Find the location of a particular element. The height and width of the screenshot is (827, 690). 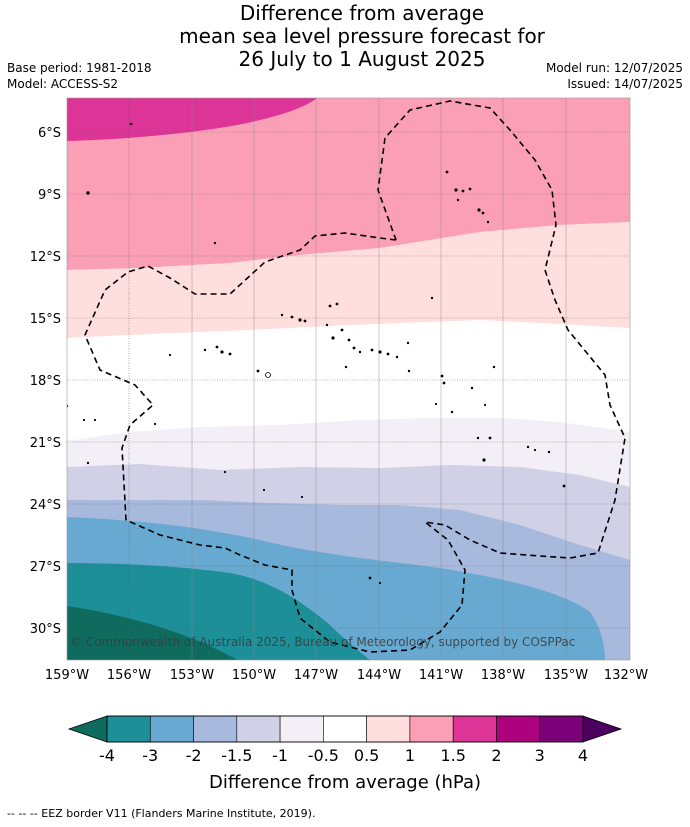

lon-label: 138°W is located at coordinates (503, 675).